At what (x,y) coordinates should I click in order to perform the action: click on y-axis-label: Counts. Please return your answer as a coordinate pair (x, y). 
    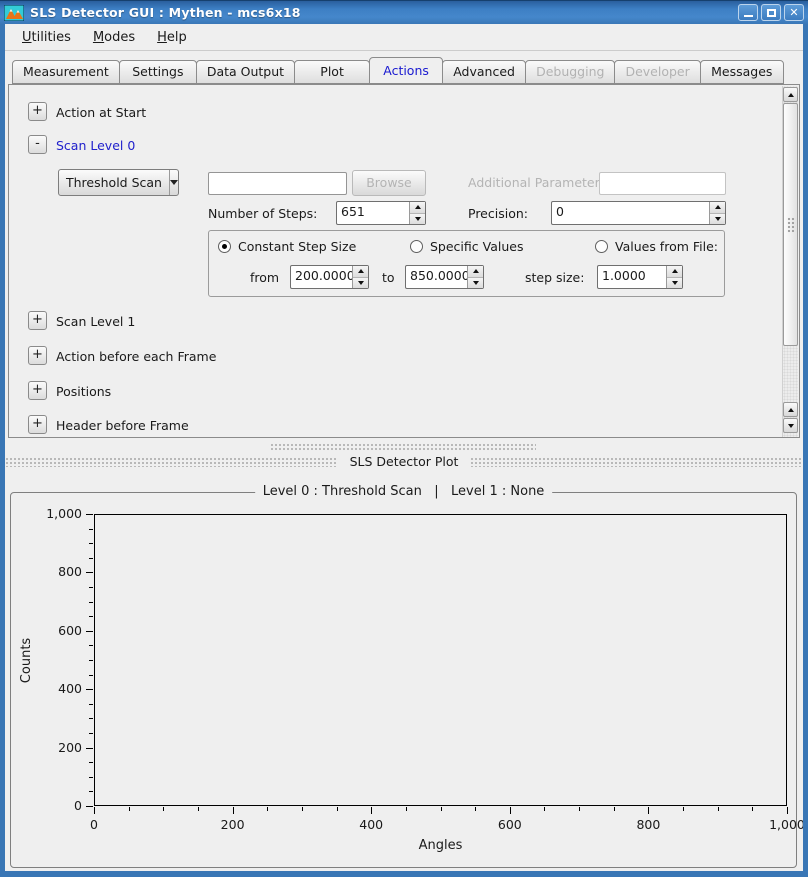
    Looking at the image, I should click on (27, 660).